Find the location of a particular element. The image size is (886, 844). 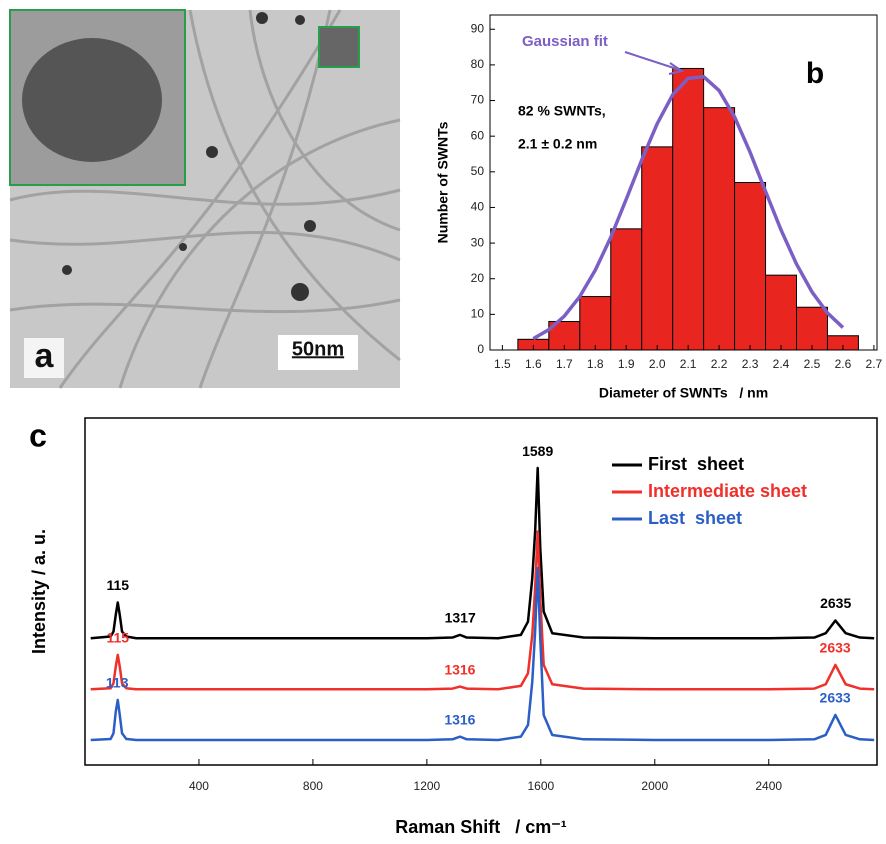

fit-arrow is located at coordinates (654, 63).